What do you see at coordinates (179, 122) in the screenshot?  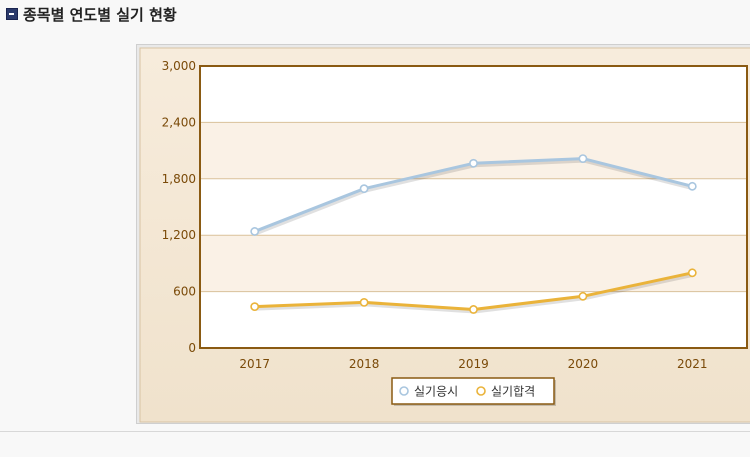 I see `y-tick-label: 2,400` at bounding box center [179, 122].